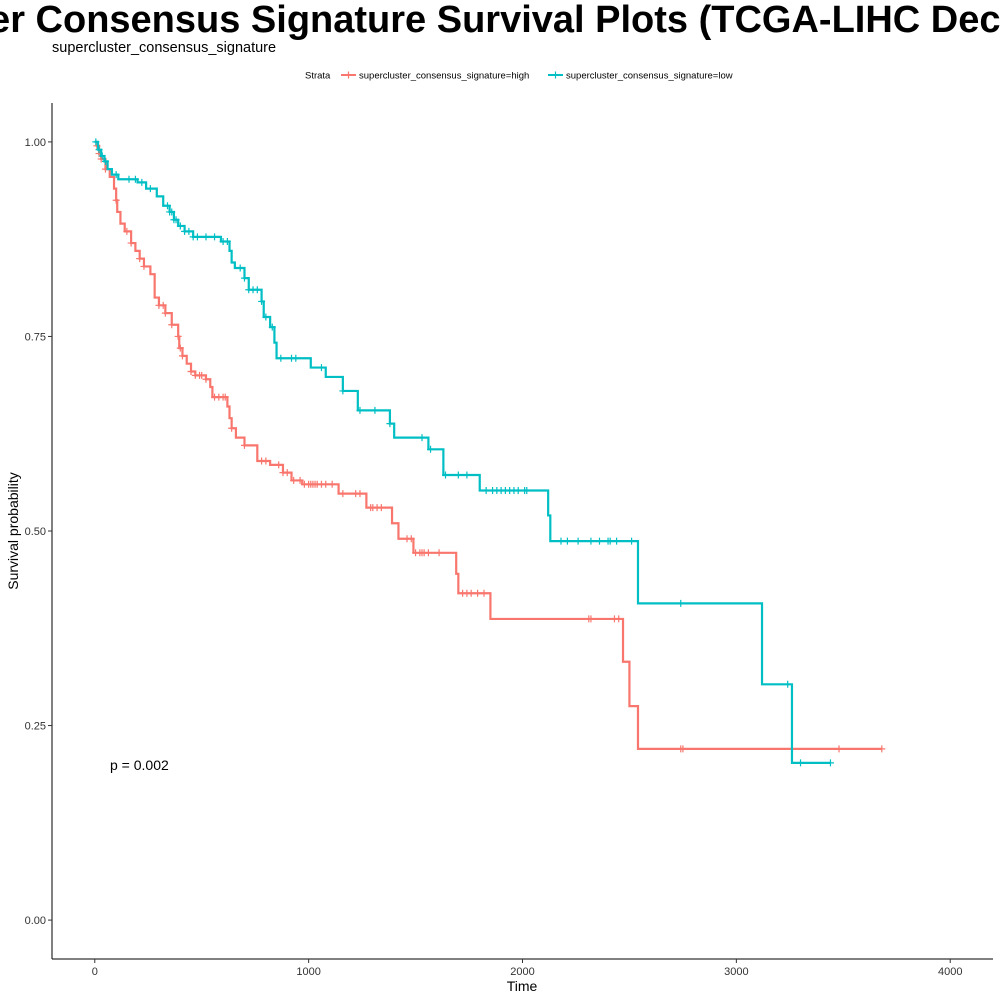 The height and width of the screenshot is (1000, 1000). Describe the element at coordinates (35, 532) in the screenshot. I see `y-tick-label: 0.50` at that location.